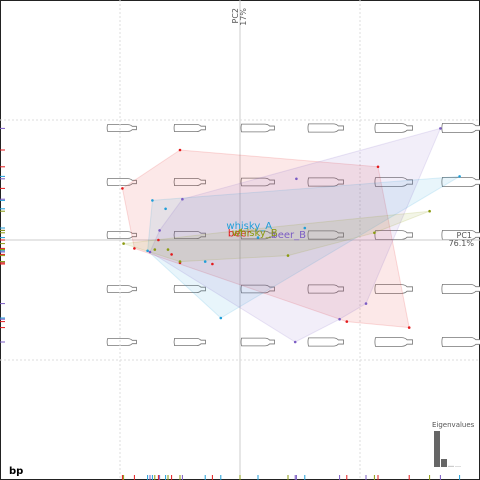  Describe the element at coordinates (462, 243) in the screenshot. I see `x-axis-label-sub: 76.1%` at that location.